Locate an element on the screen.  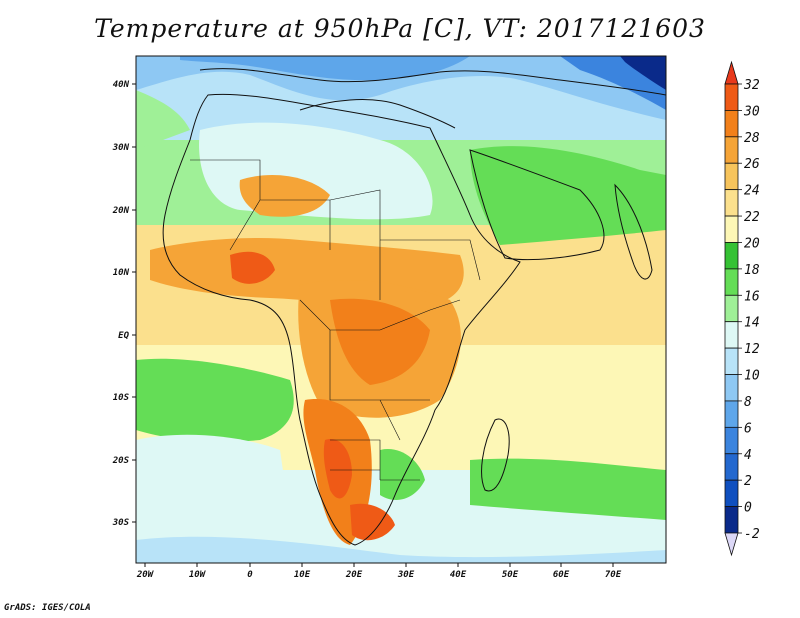
colorbar-label: 20 is located at coordinates (752, 243).